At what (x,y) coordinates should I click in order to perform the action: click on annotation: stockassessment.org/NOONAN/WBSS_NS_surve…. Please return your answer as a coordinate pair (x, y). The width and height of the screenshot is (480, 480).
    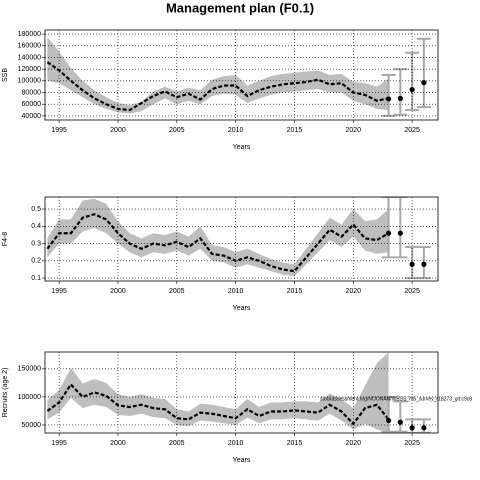
    Looking at the image, I should click on (396, 399).